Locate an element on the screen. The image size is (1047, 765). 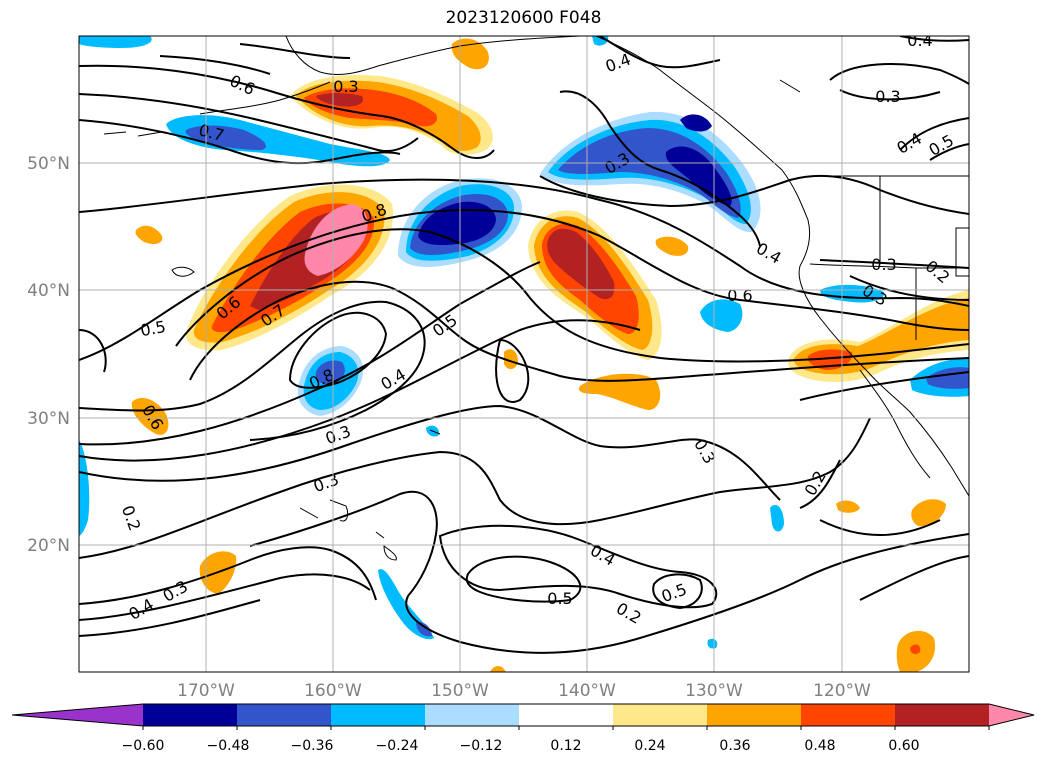
colorbar-extend-low is located at coordinates (77, 715).